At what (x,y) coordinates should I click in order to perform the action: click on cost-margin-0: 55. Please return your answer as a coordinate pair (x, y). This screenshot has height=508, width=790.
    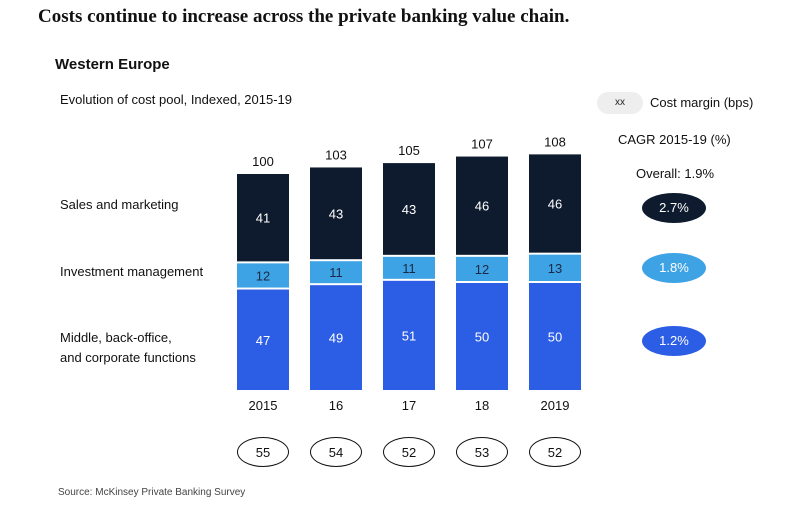
    Looking at the image, I should click on (263, 452).